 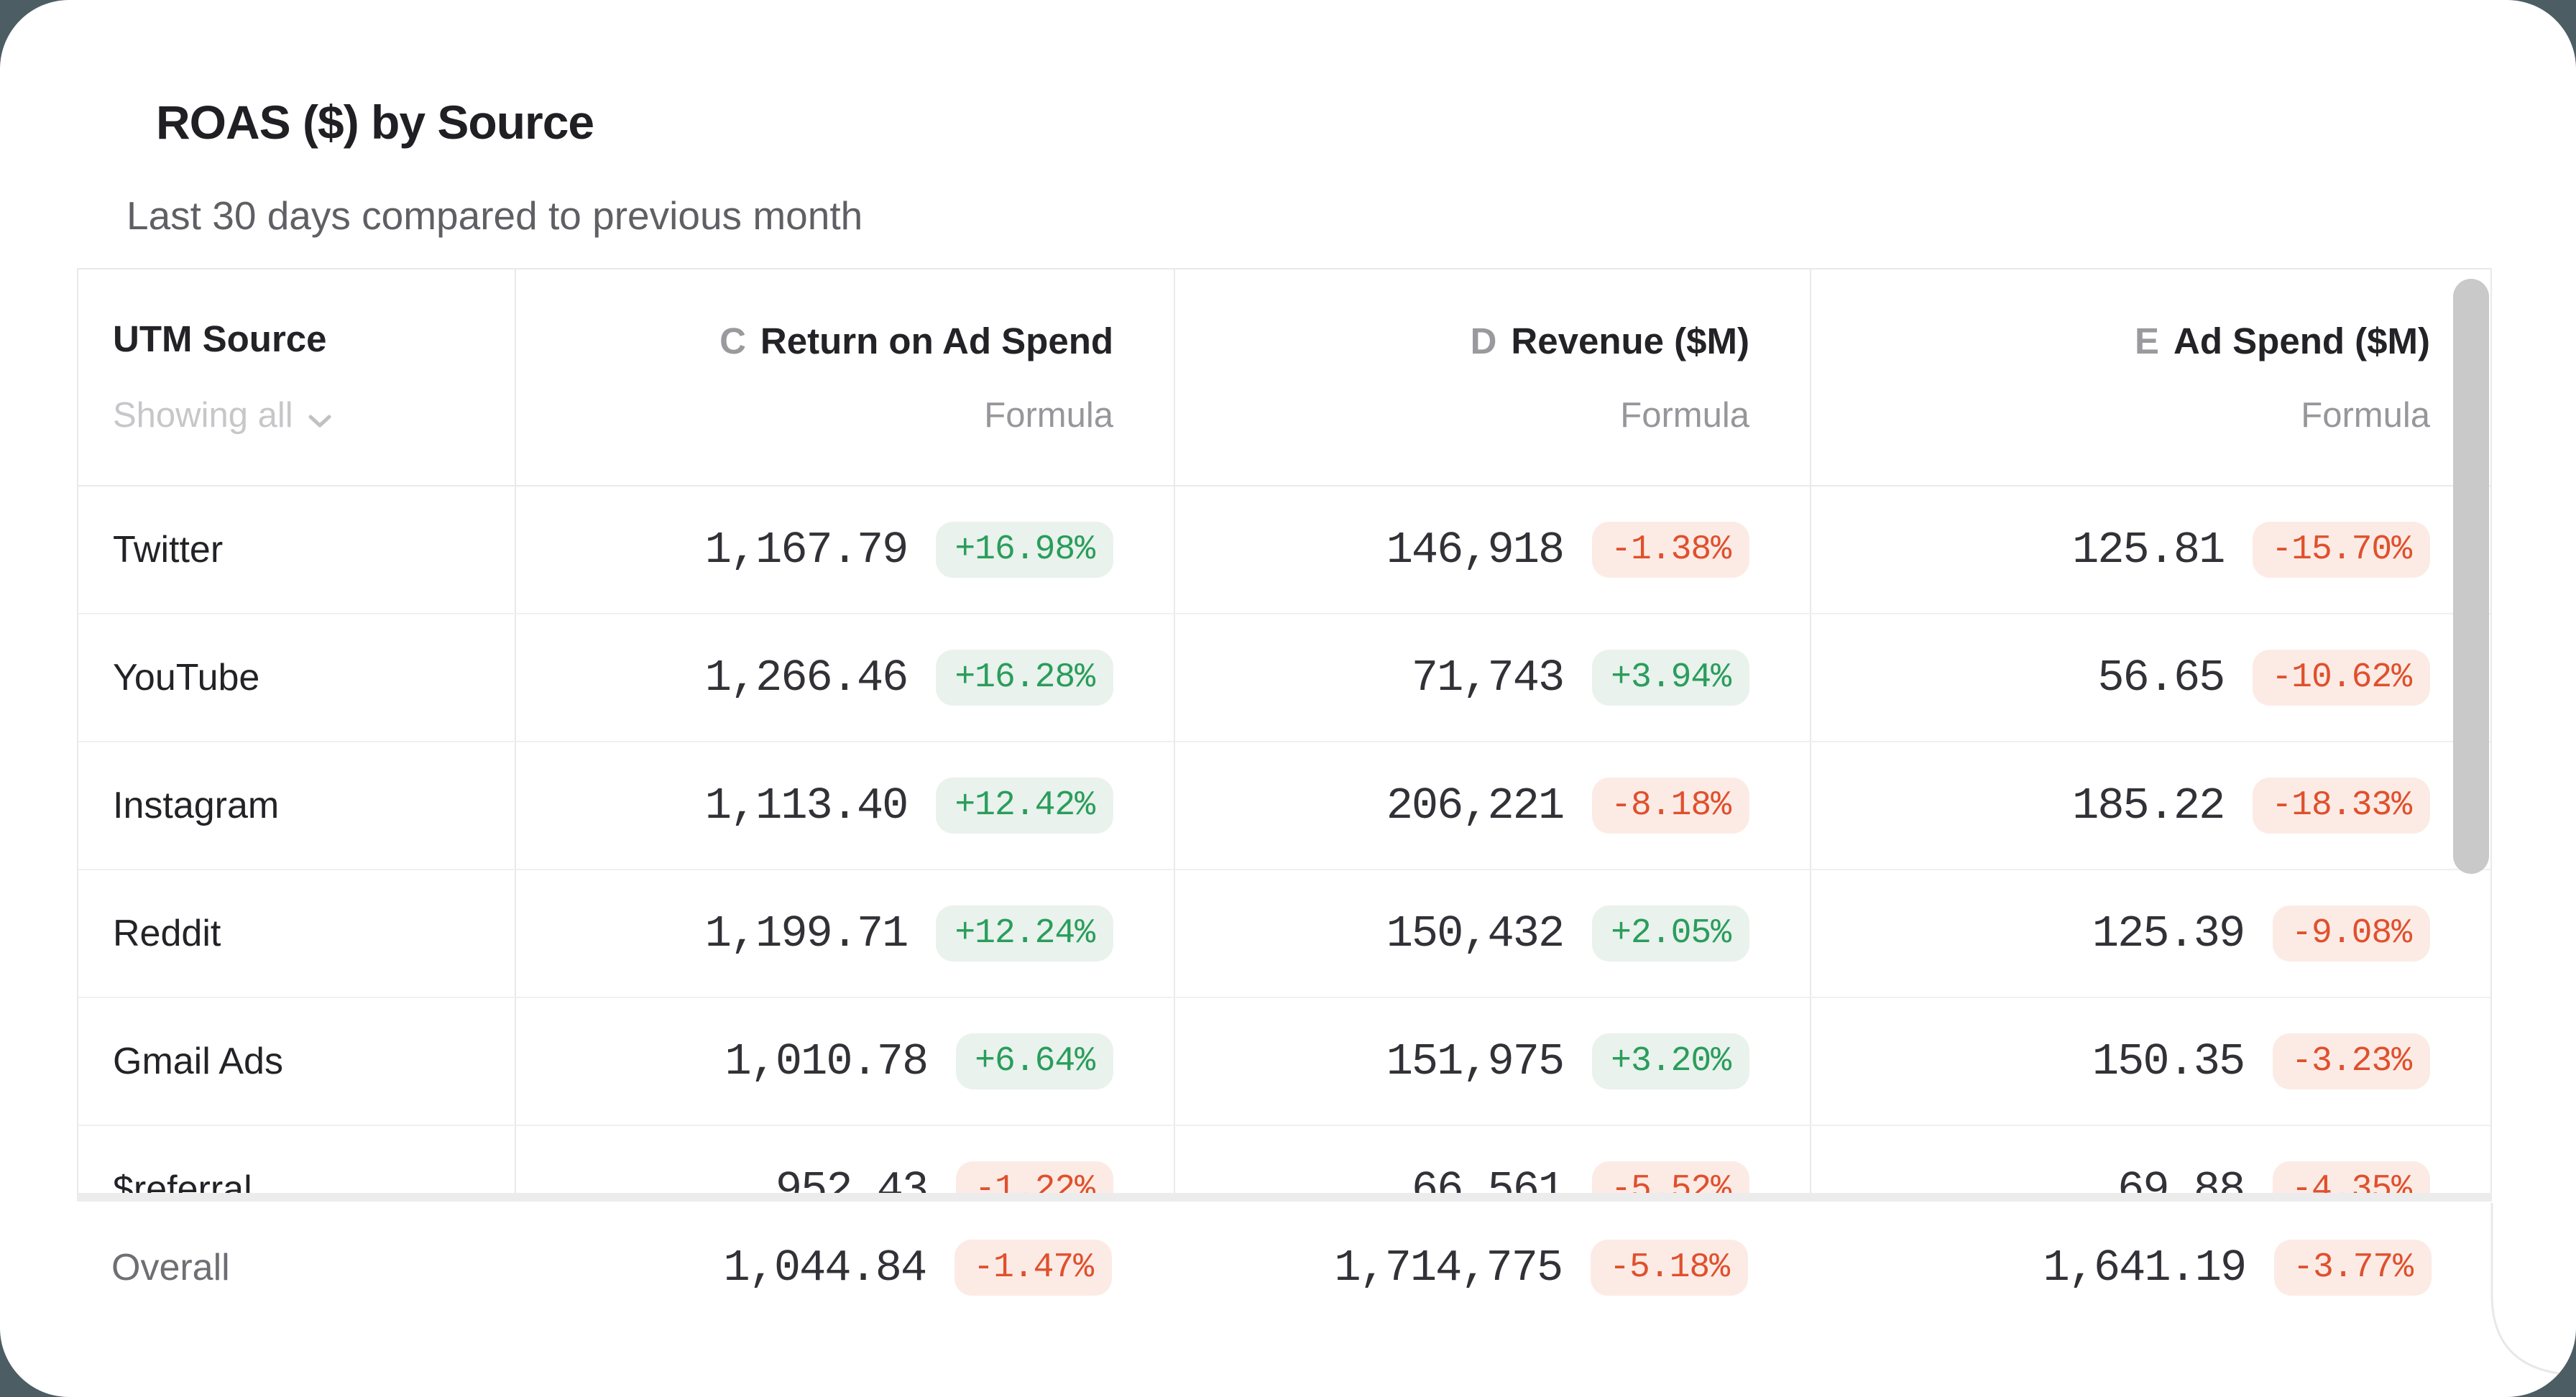 I want to click on delta-badge: -8.18%, so click(x=1670, y=806).